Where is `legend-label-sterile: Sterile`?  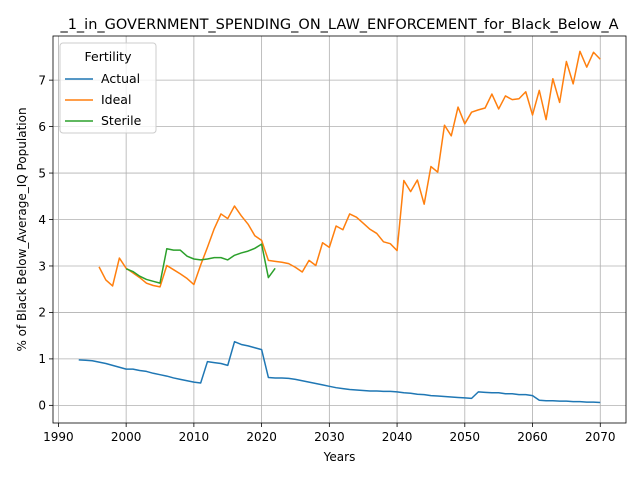 legend-label-sterile: Sterile is located at coordinates (121, 120).